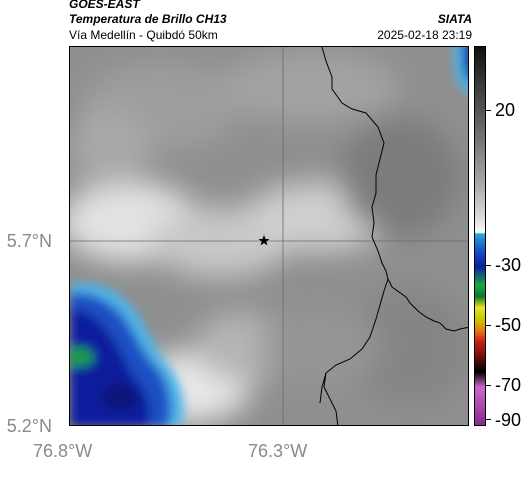 This screenshot has height=491, width=526. I want to click on satellite-name: GOES-EAST, so click(104, 5).